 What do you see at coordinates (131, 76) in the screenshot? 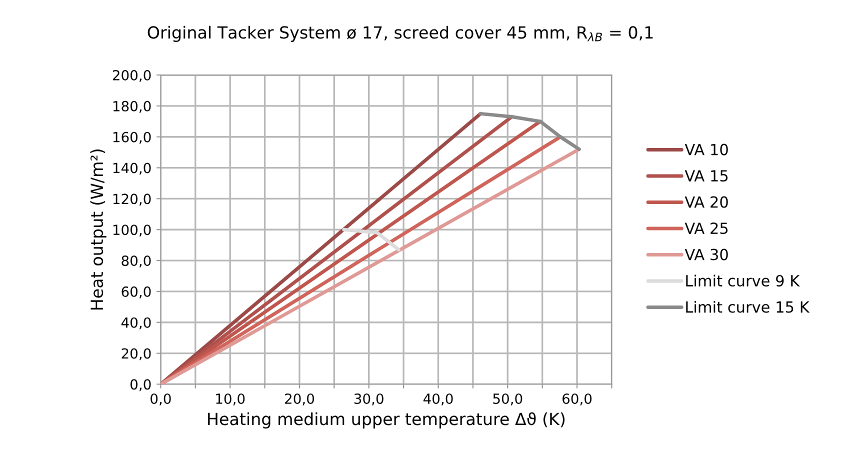
I see `y-tick-label: 200,0` at bounding box center [131, 76].